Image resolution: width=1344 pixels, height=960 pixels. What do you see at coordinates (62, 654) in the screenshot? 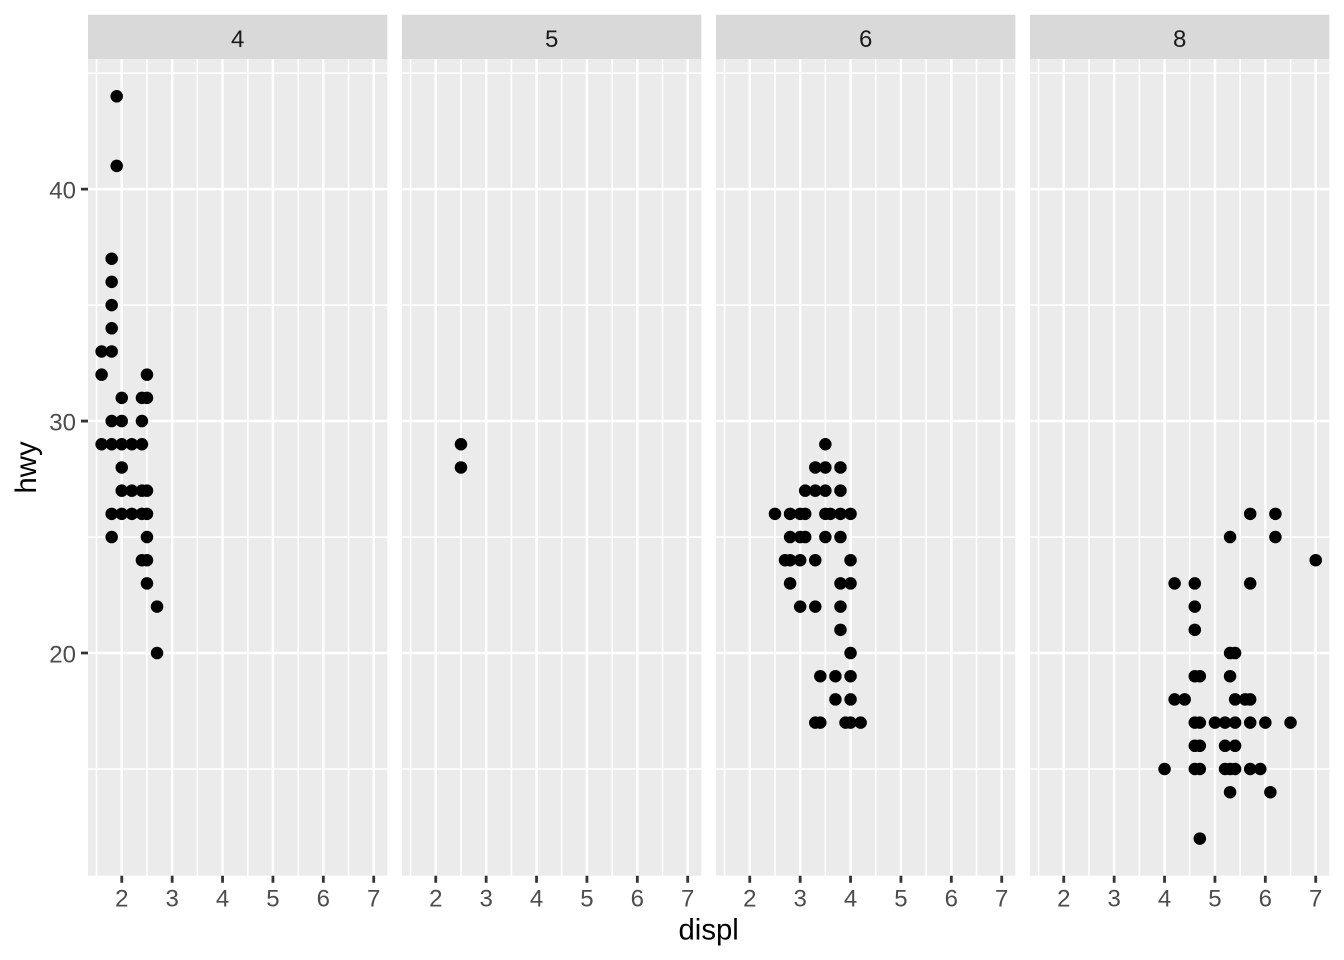
I see `svg-text: 20` at bounding box center [62, 654].